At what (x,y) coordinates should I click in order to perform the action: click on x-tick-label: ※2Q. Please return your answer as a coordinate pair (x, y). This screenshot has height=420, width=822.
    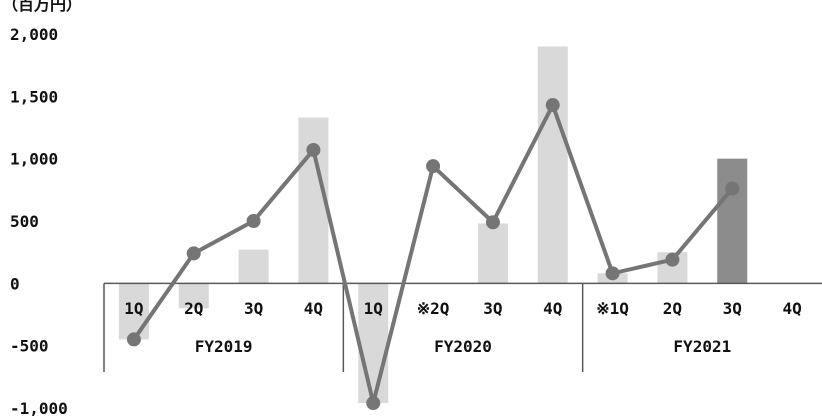
    Looking at the image, I should click on (433, 308).